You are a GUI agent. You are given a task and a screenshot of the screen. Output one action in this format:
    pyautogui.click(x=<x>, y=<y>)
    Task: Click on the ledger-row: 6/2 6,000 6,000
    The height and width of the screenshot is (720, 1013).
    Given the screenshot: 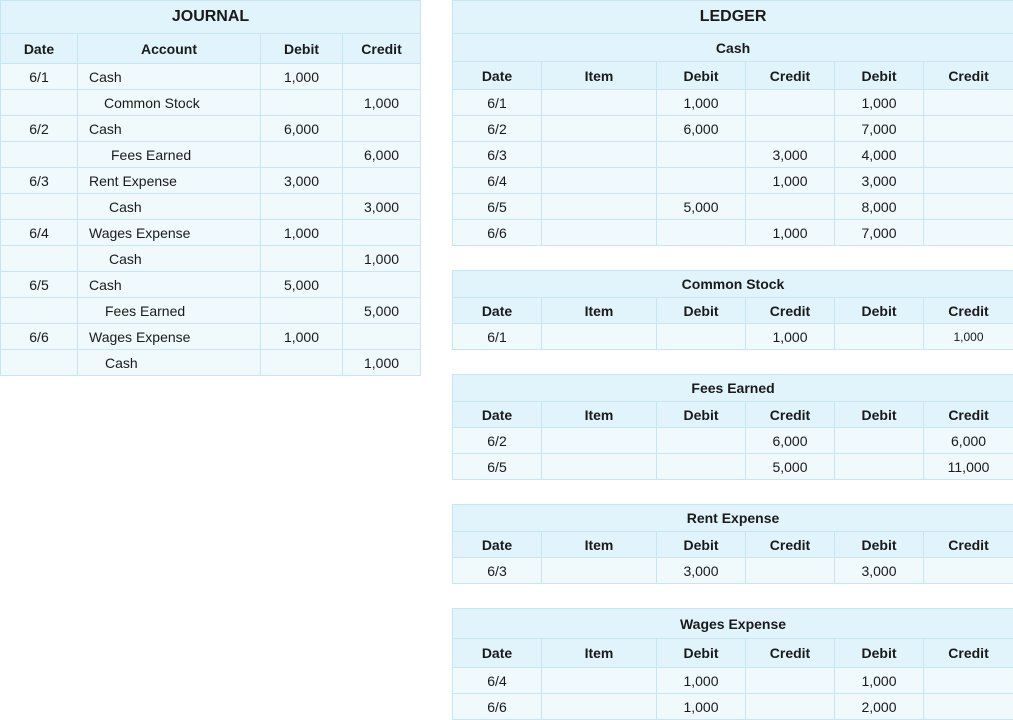 What is the action you would take?
    pyautogui.click(x=733, y=441)
    